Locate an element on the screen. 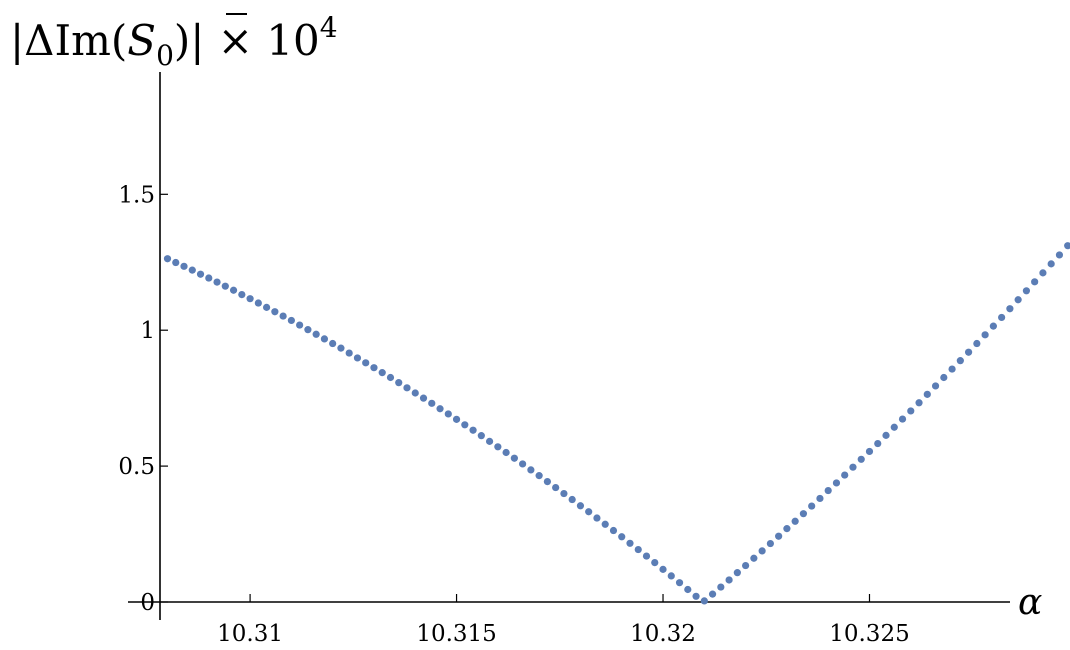 The width and height of the screenshot is (1070, 650). x-axis-title: α is located at coordinates (1030, 602).